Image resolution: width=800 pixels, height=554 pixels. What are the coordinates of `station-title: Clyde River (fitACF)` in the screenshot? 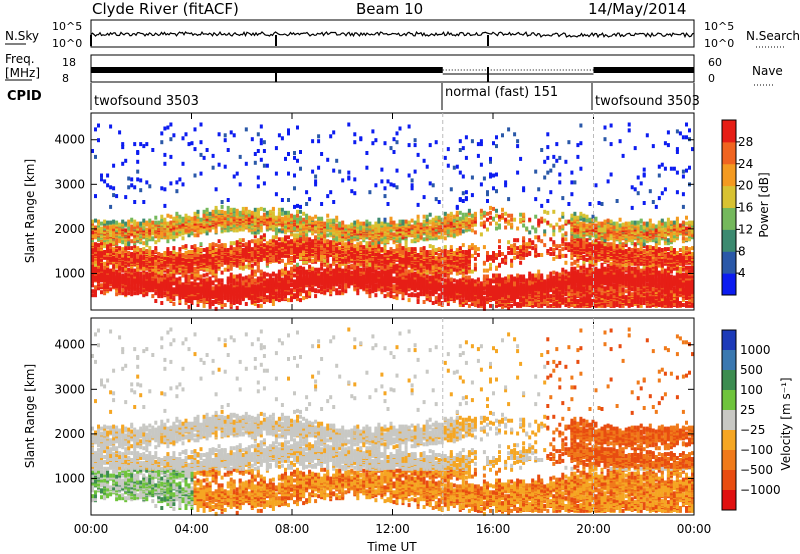 It's located at (165, 9).